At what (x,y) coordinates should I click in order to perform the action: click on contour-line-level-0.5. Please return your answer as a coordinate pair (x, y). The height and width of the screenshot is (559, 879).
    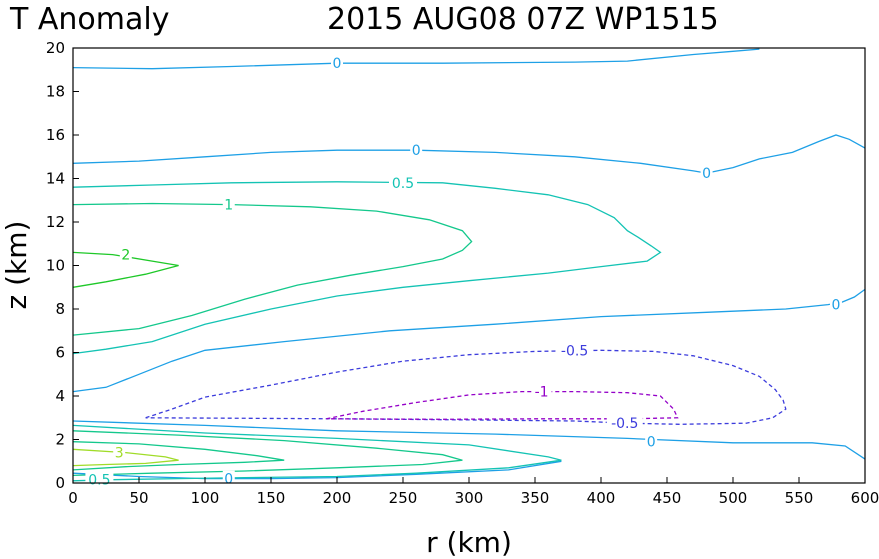
    Looking at the image, I should click on (317, 453).